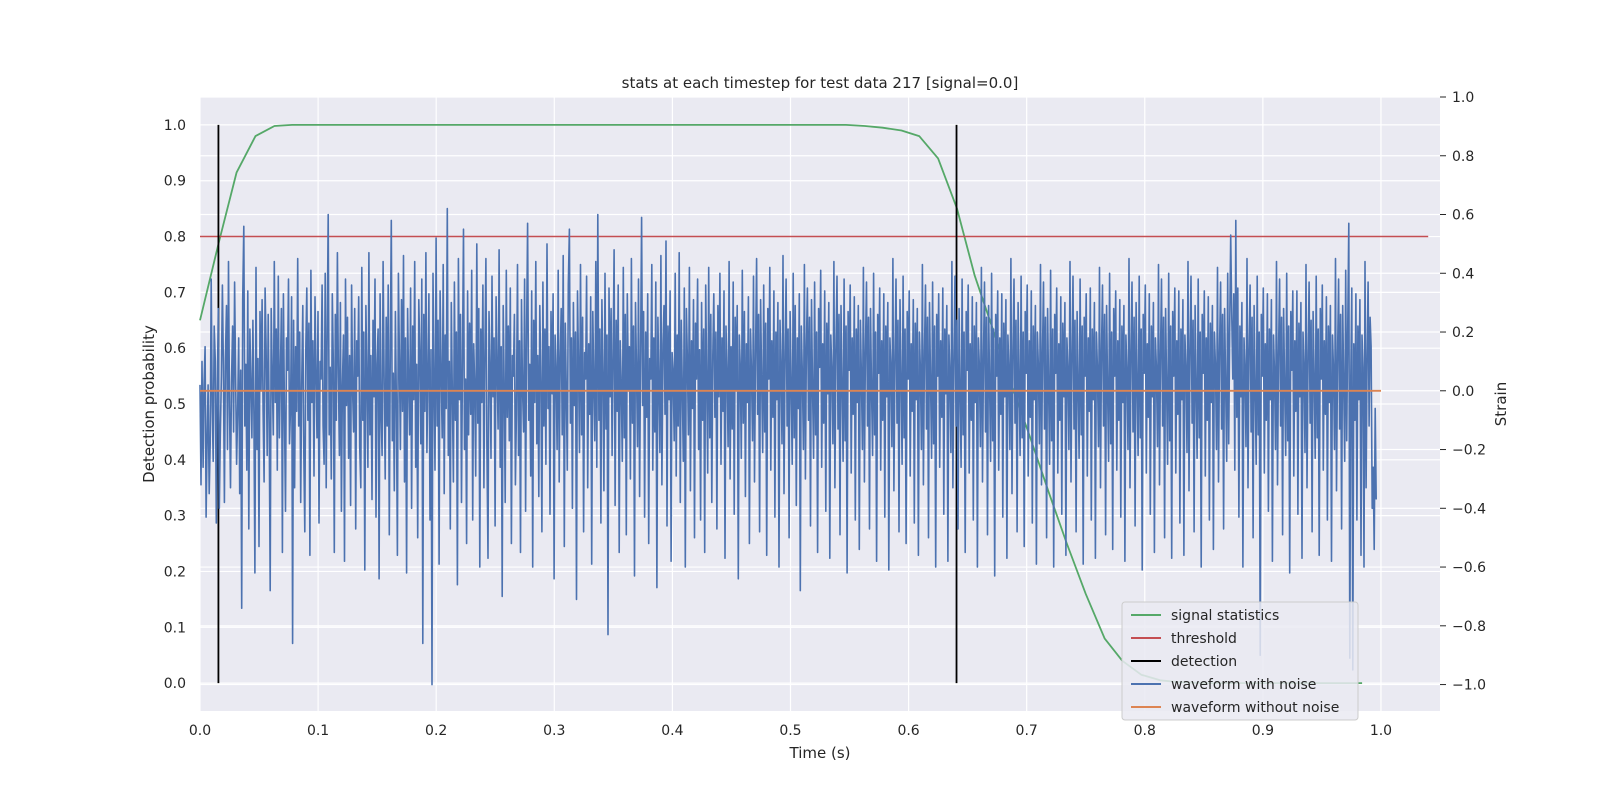  What do you see at coordinates (1463, 98) in the screenshot?
I see `y2-tick-label: 1.0` at bounding box center [1463, 98].